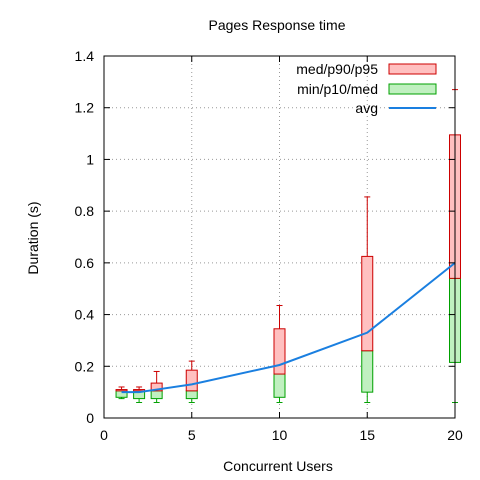 This screenshot has height=480, width=480. What do you see at coordinates (337, 69) in the screenshot?
I see `legend-label-upper-box: med/p90/p95` at bounding box center [337, 69].